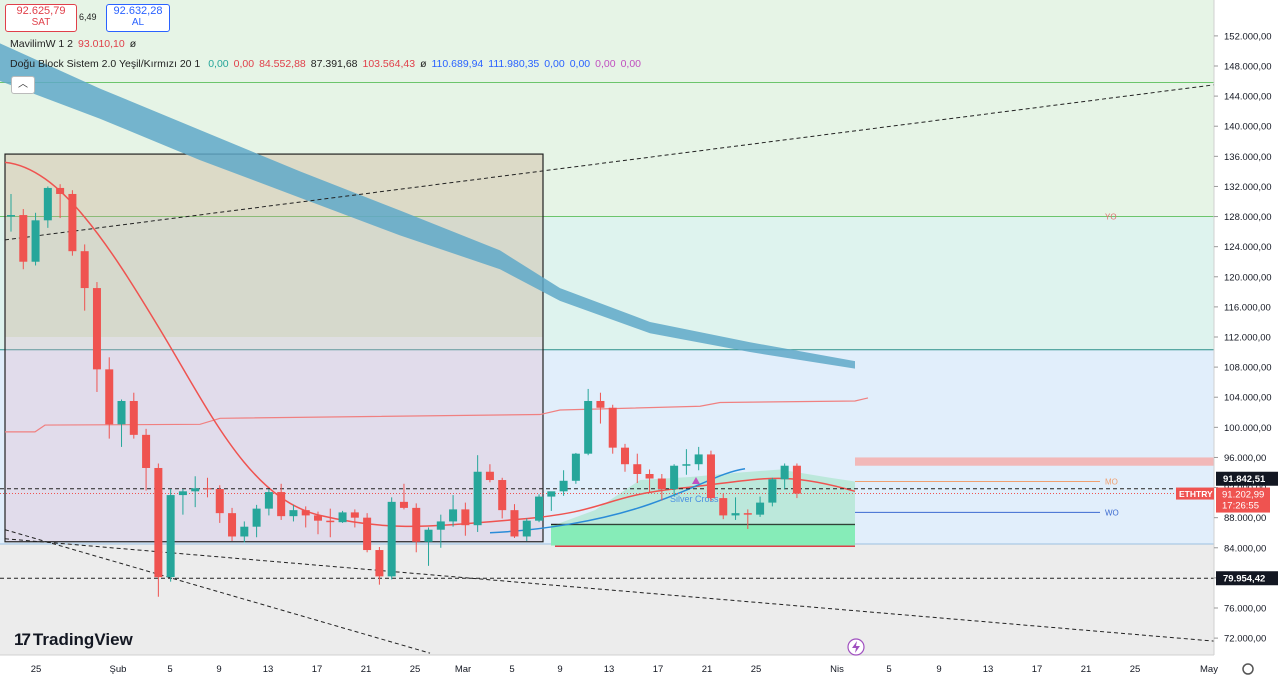 The height and width of the screenshot is (679, 1280). I want to click on y-tick-label: 140.000,00, so click(1248, 127).